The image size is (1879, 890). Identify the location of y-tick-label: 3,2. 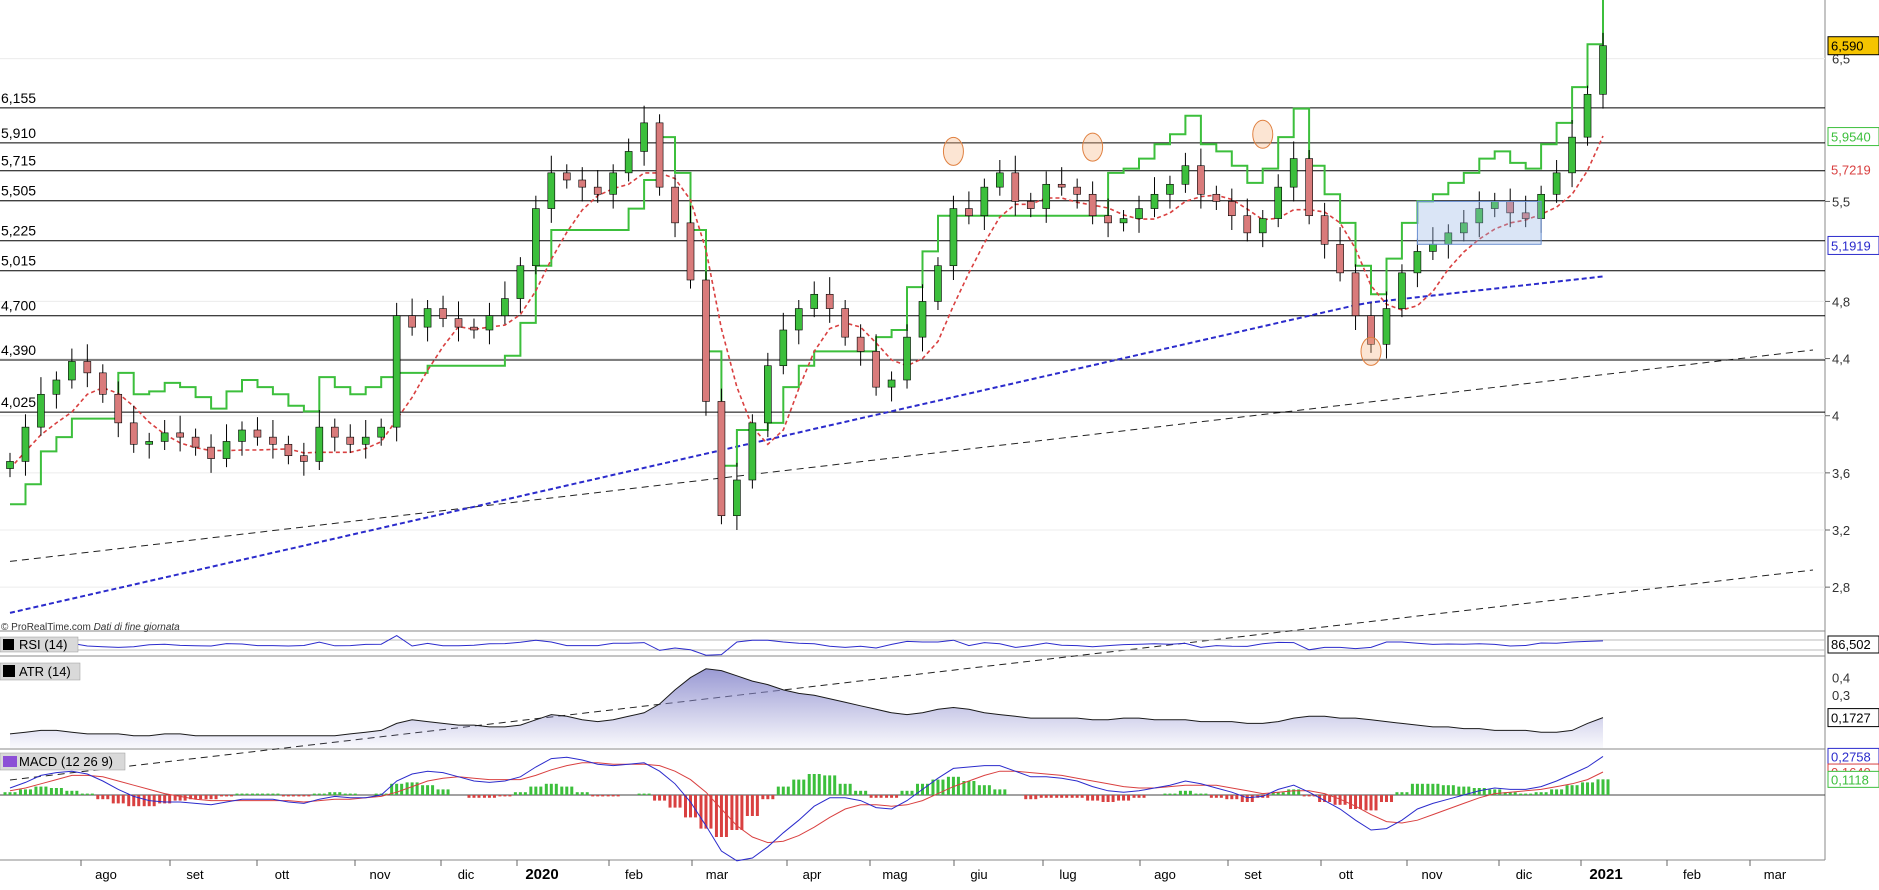
(1841, 530).